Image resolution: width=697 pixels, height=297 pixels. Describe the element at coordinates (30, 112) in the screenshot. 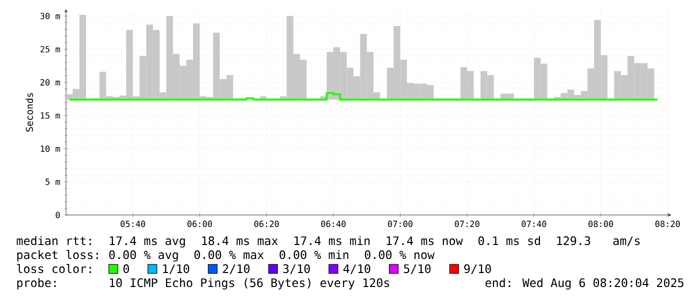

I see `y-axis-title: Seconds` at that location.